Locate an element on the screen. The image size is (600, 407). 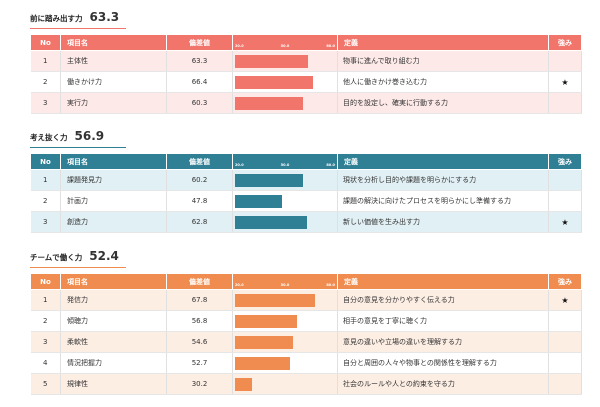
table-row: 2 働きかけ力 66.4 他人に働きかけ巻き込む力 ★ is located at coordinates (306, 82).